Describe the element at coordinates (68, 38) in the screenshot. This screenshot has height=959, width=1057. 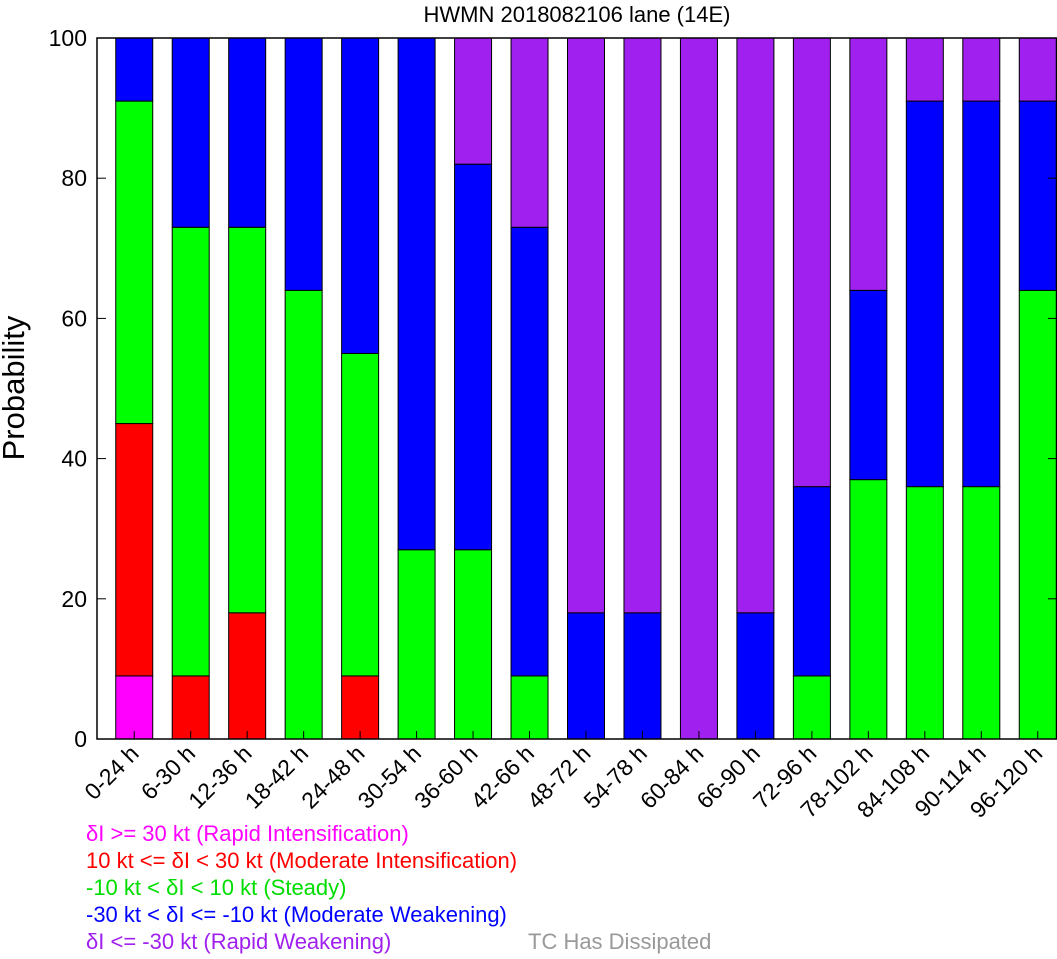
I see `y-tick-label: 100` at that location.